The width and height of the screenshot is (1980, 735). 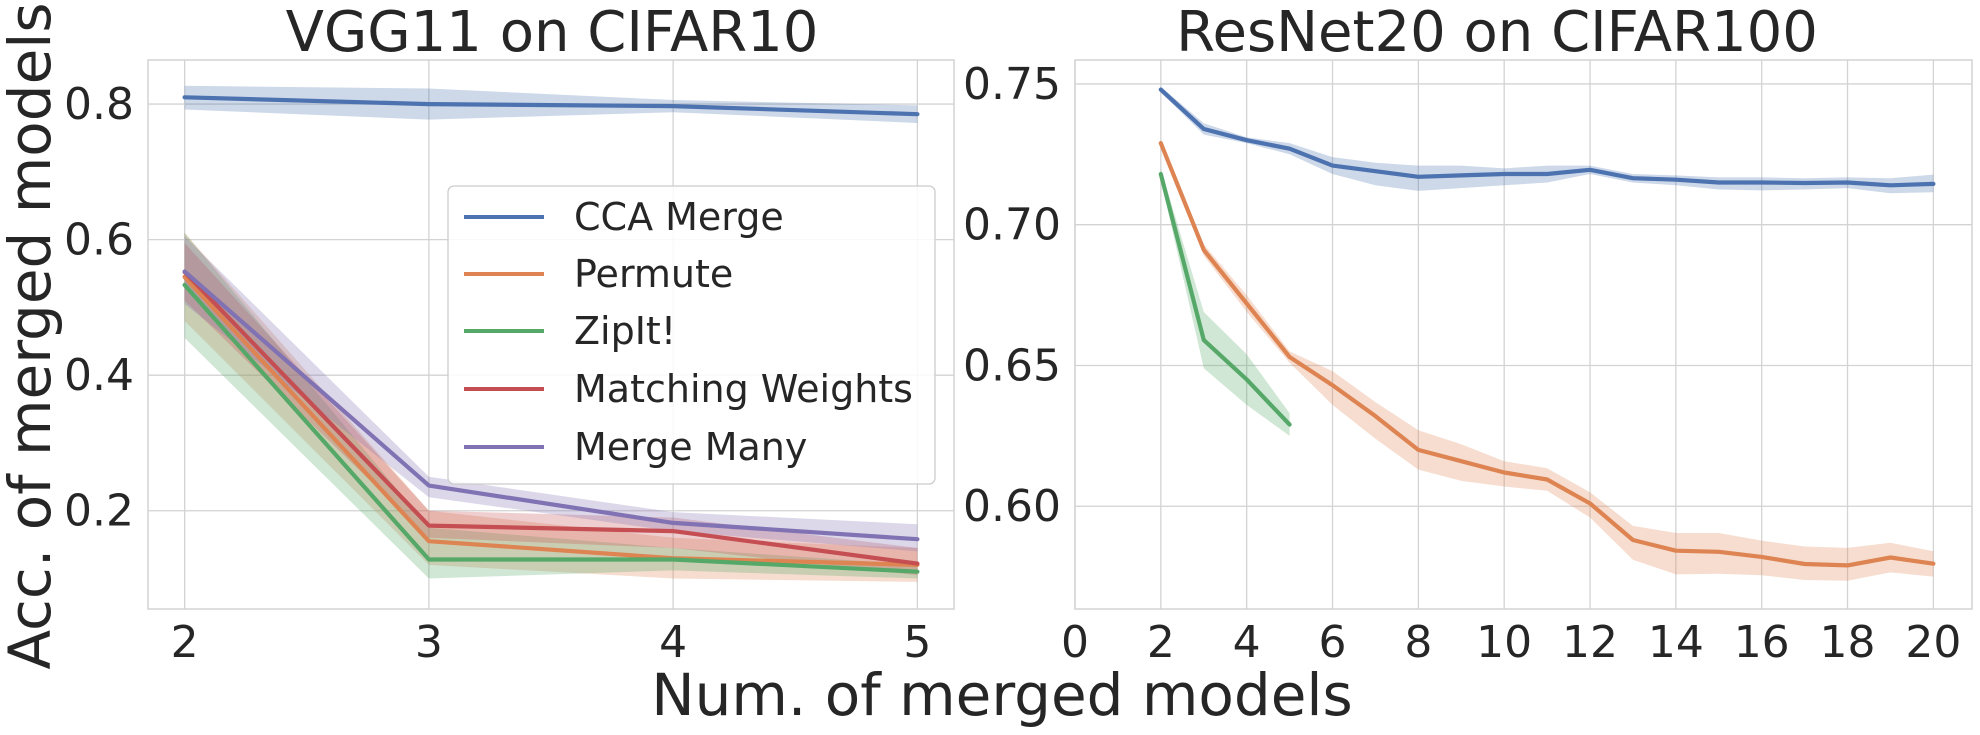 What do you see at coordinates (1933, 642) in the screenshot?
I see `x-tick-label: 20` at bounding box center [1933, 642].